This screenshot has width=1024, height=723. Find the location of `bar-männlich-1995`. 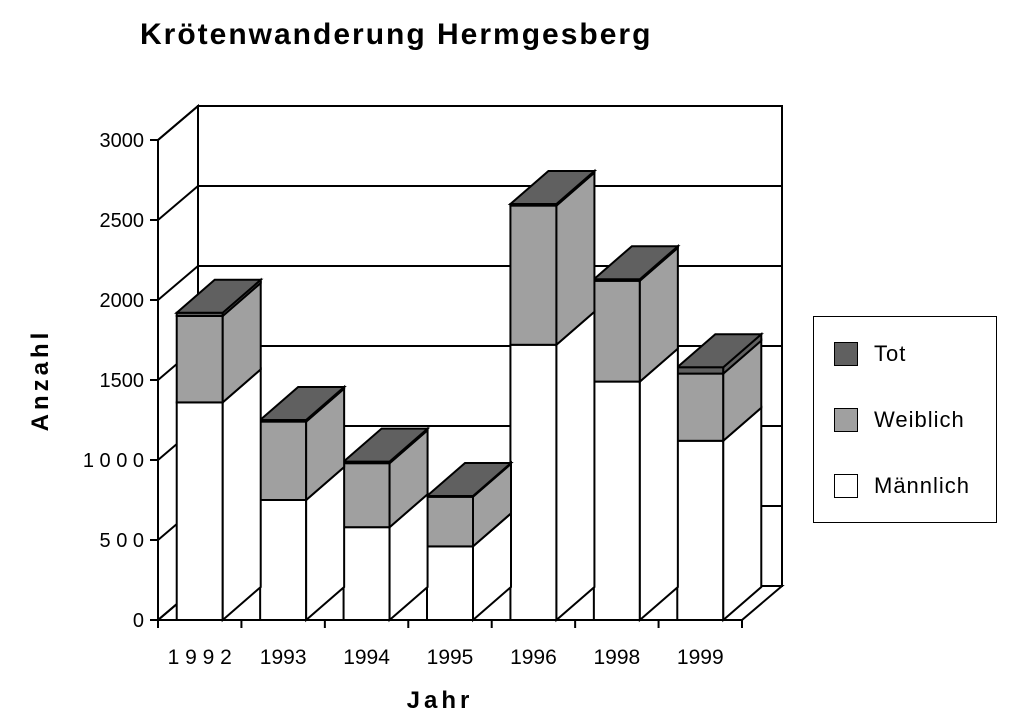

bar-männlich-1995 is located at coordinates (450, 583).